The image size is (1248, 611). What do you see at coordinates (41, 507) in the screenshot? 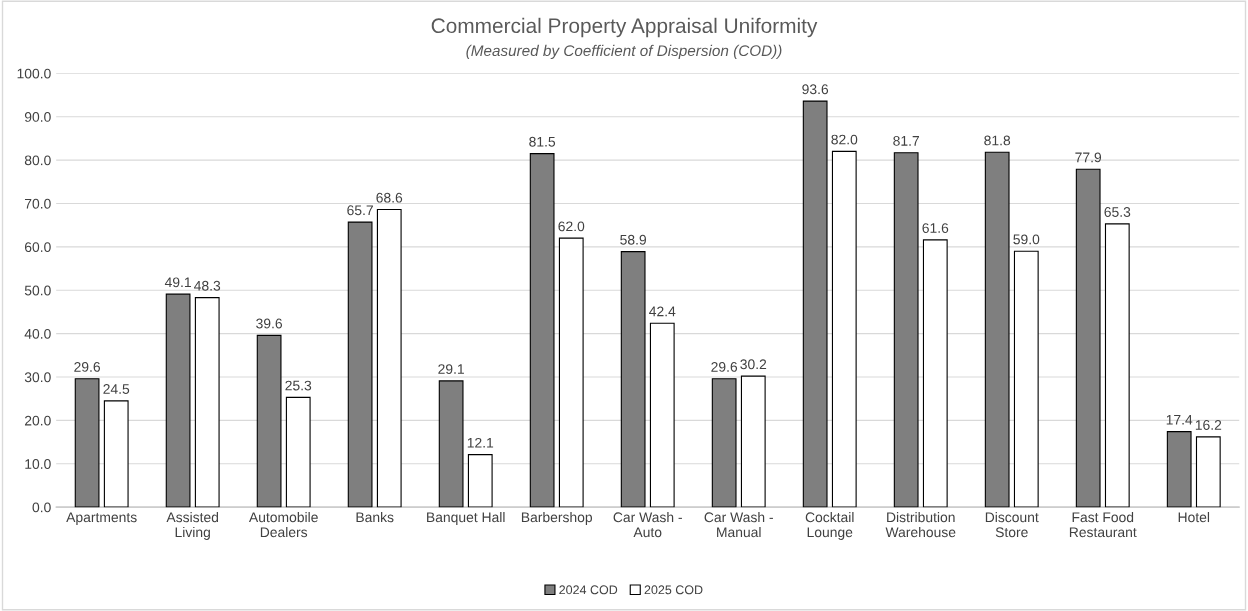
I see `y-tick-label: 0.0` at bounding box center [41, 507].